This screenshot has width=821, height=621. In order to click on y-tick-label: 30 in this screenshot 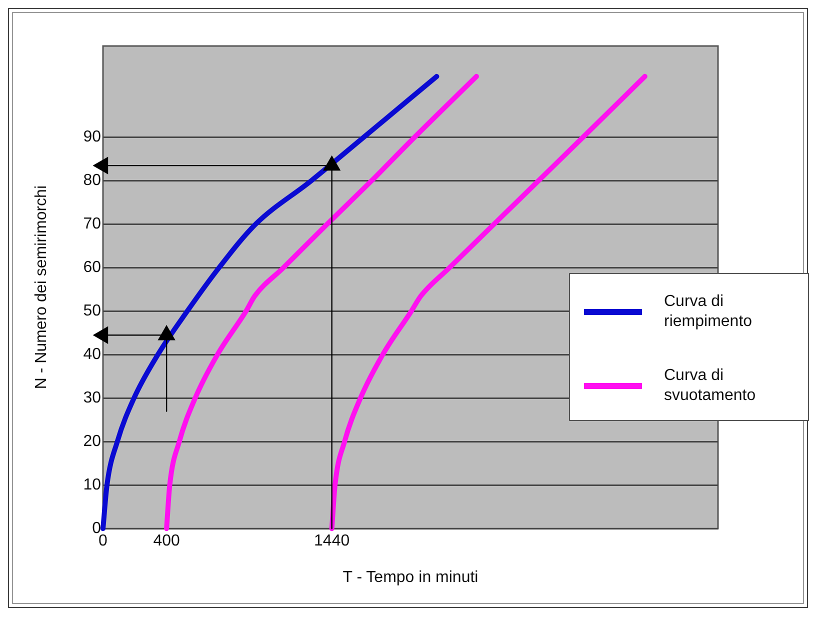, I will do `click(92, 398)`.